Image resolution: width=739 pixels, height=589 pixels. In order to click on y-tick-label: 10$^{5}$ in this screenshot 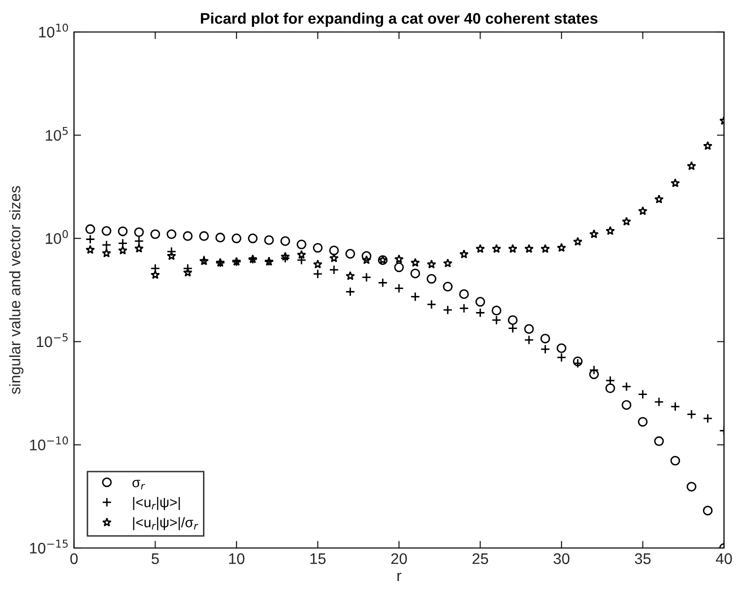, I will do `click(57, 133)`.